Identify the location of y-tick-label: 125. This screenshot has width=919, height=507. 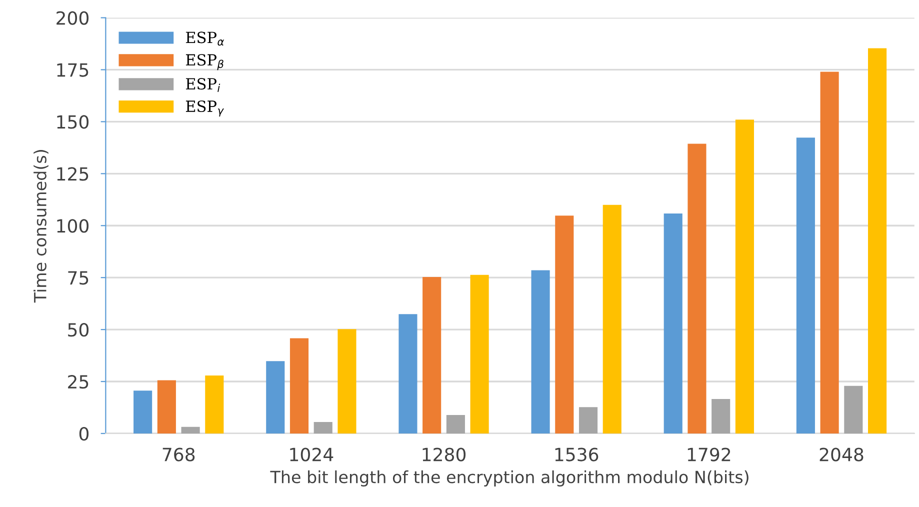
(72, 174).